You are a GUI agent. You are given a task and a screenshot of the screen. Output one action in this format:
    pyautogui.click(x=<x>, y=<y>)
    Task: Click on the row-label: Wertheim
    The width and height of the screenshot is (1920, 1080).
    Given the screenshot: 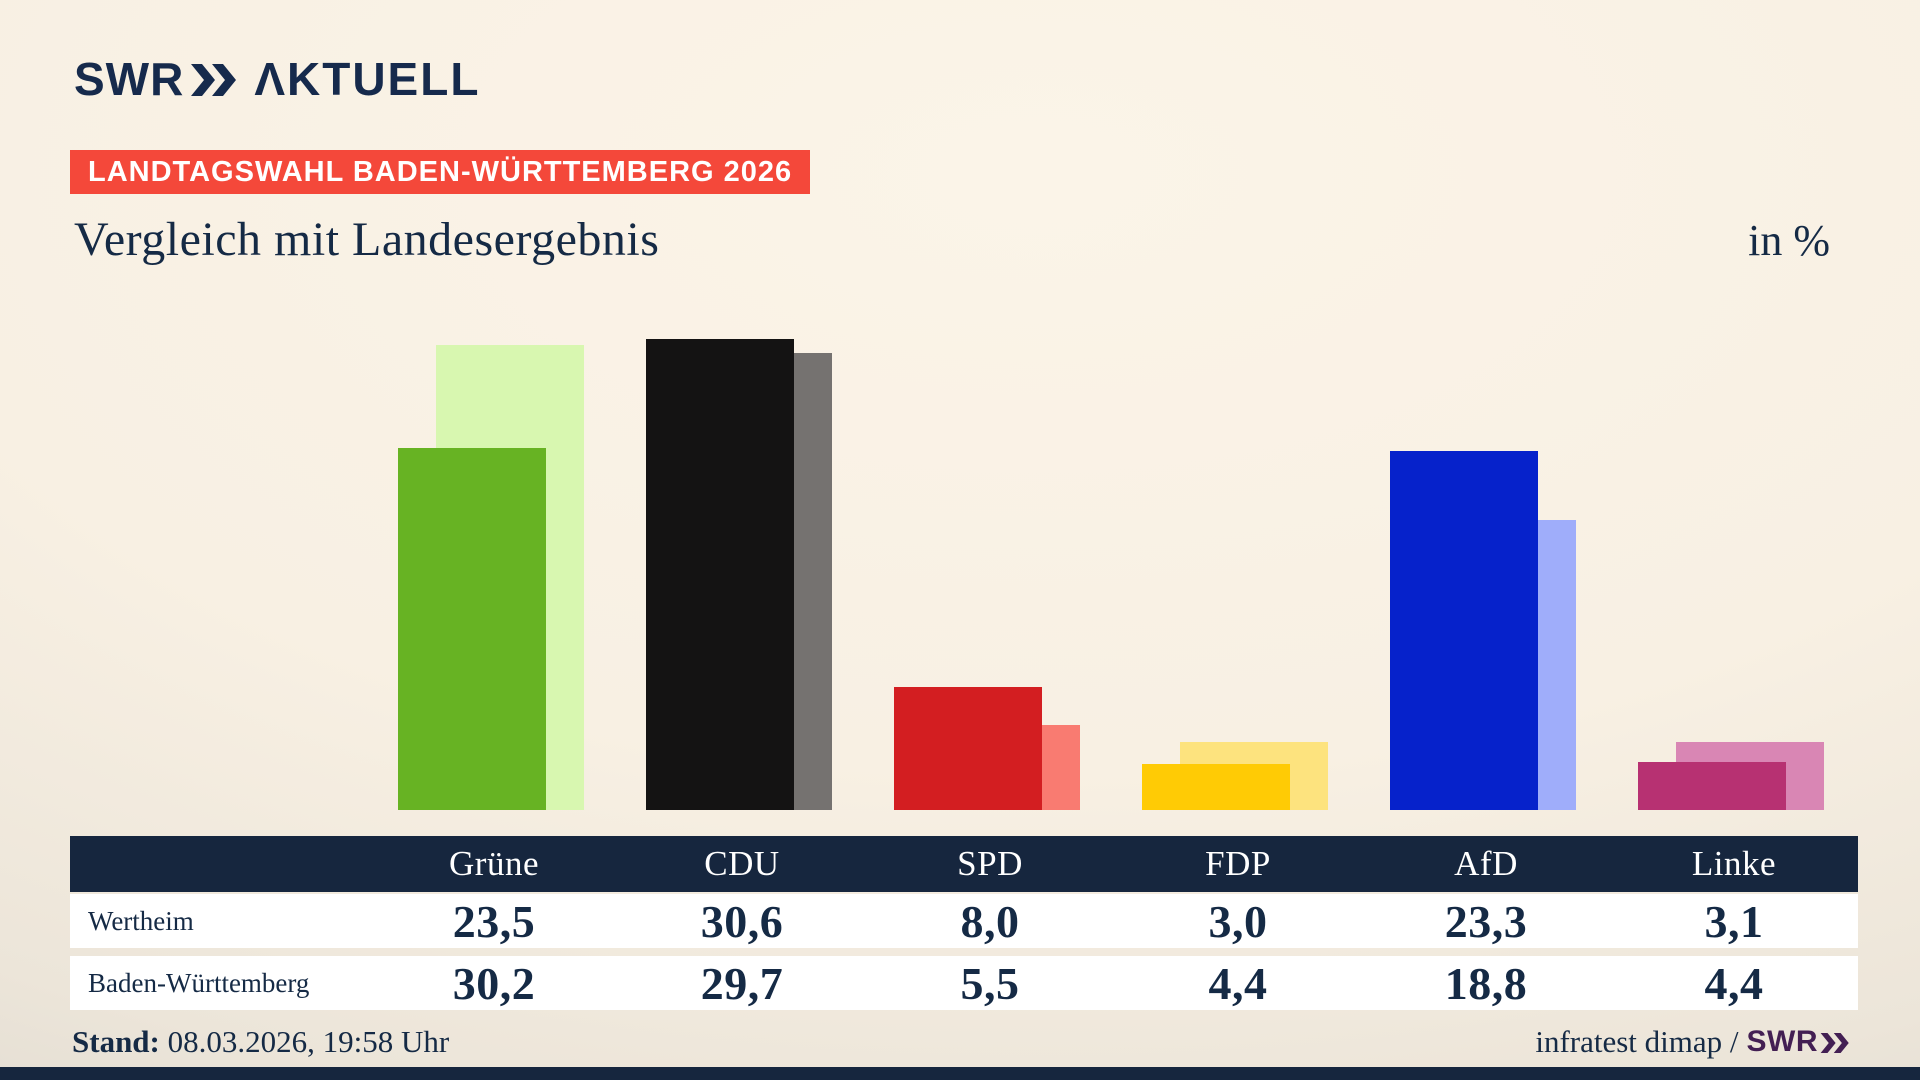 What is the action you would take?
    pyautogui.click(x=141, y=920)
    